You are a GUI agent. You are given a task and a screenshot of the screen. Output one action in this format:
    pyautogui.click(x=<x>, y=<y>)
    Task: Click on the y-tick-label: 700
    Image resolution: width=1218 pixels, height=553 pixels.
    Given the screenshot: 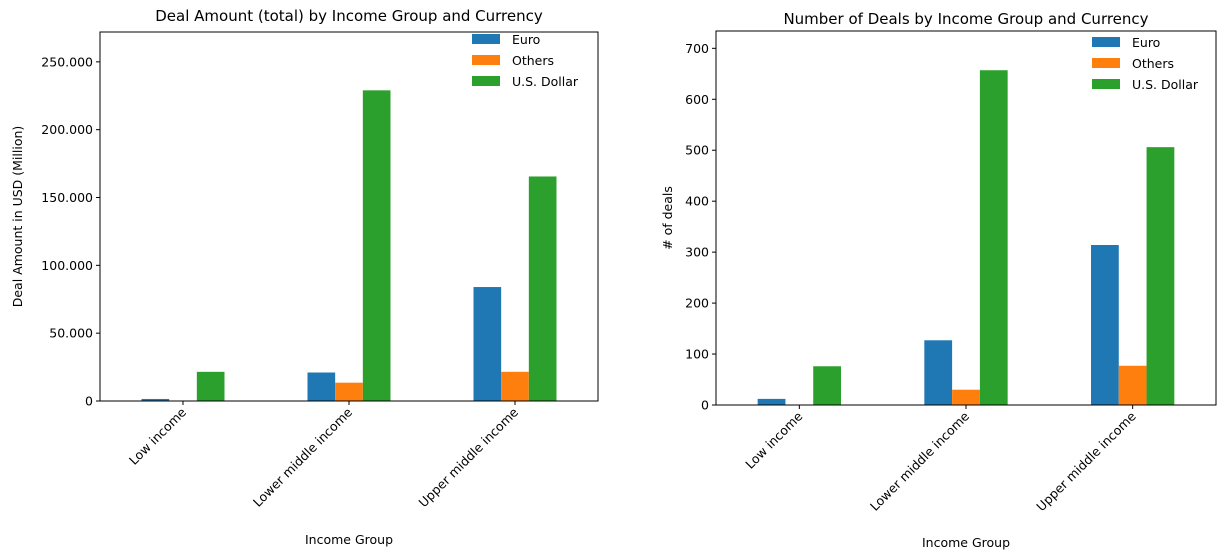 What is the action you would take?
    pyautogui.click(x=697, y=48)
    